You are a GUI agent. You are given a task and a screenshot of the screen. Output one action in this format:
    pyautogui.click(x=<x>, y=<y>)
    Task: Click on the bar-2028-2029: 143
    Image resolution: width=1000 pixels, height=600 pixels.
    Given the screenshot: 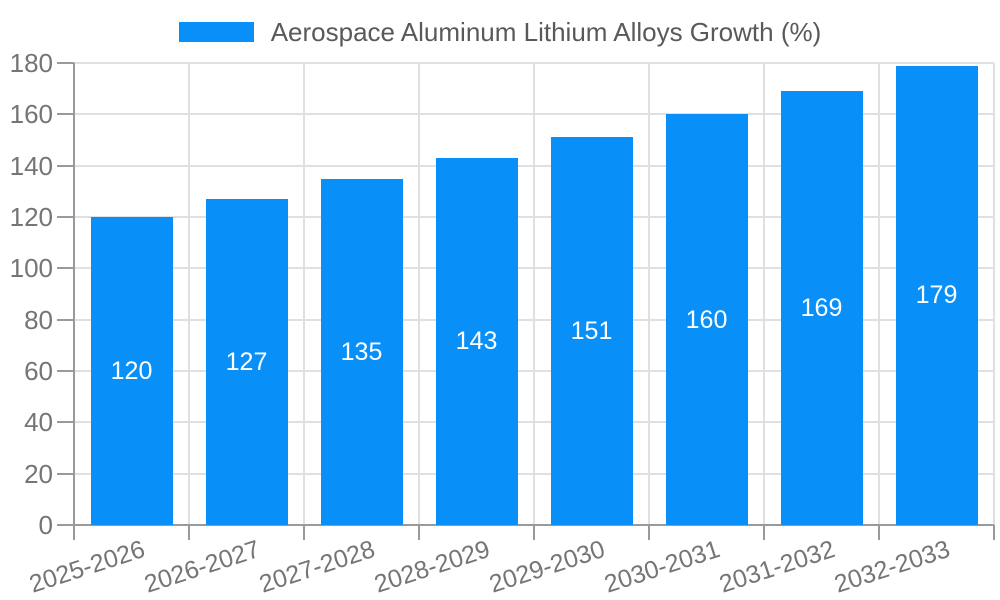 What is the action you would take?
    pyautogui.click(x=476, y=341)
    